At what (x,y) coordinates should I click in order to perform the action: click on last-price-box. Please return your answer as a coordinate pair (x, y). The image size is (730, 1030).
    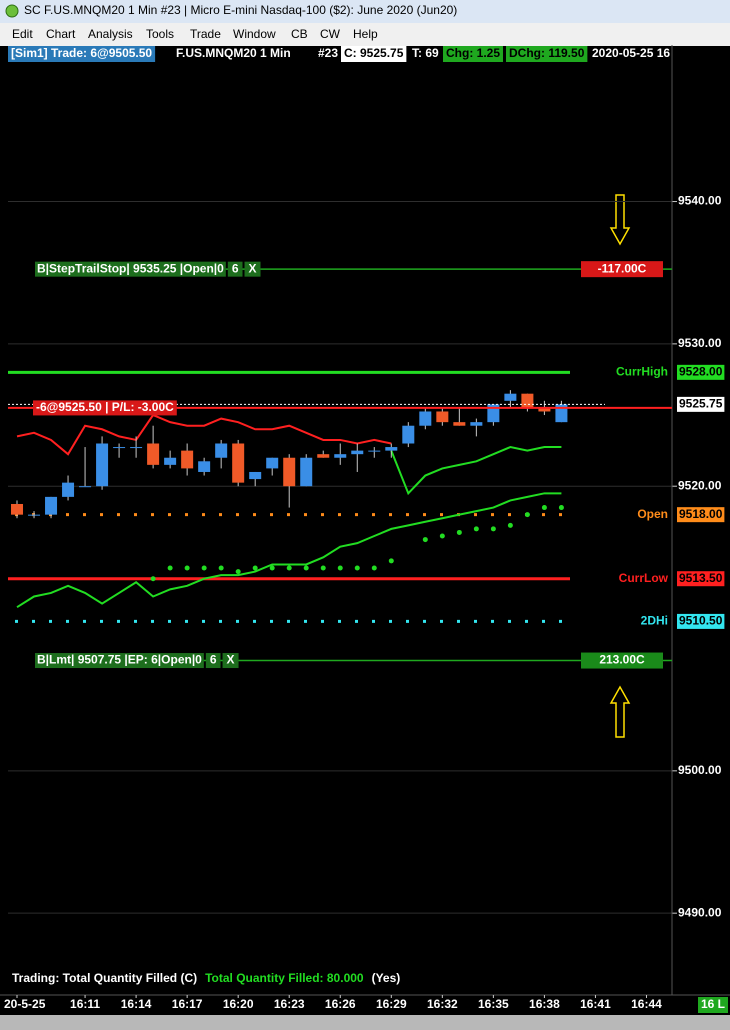
    Looking at the image, I should click on (701, 404).